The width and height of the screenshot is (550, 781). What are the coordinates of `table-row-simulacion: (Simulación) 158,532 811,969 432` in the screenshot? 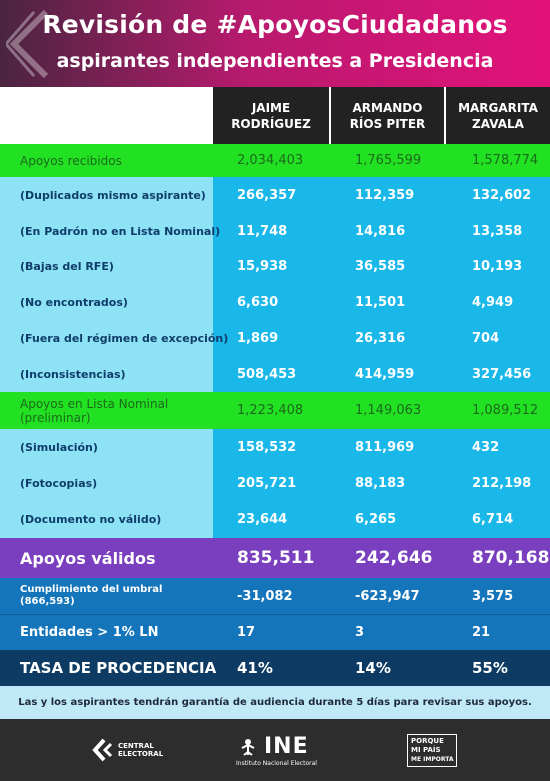 It's located at (275, 447).